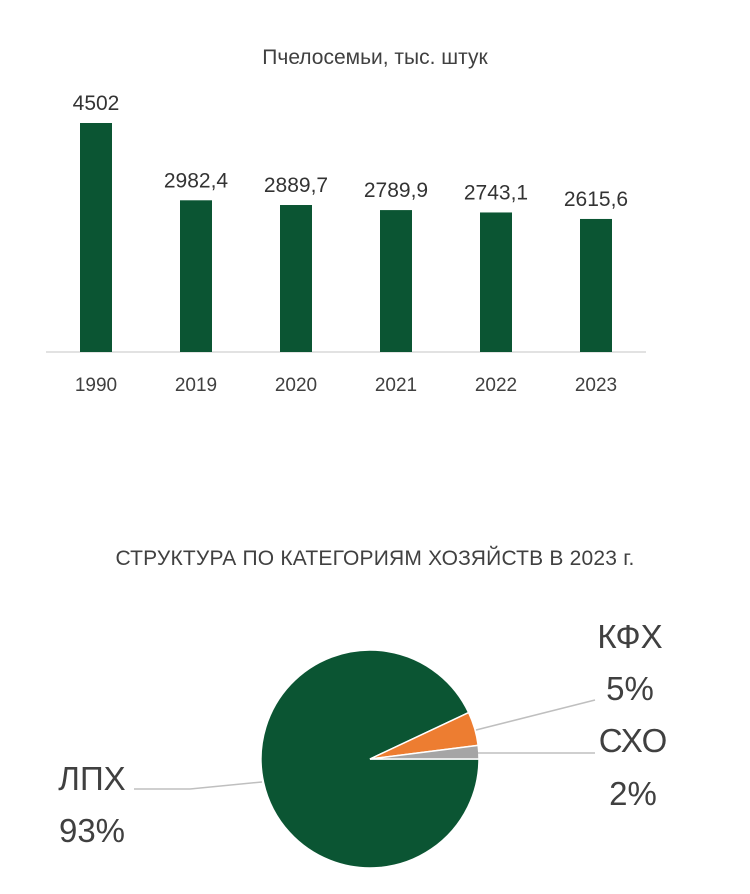 The image size is (750, 894). Describe the element at coordinates (196, 276) in the screenshot. I see `bar-2019` at that location.